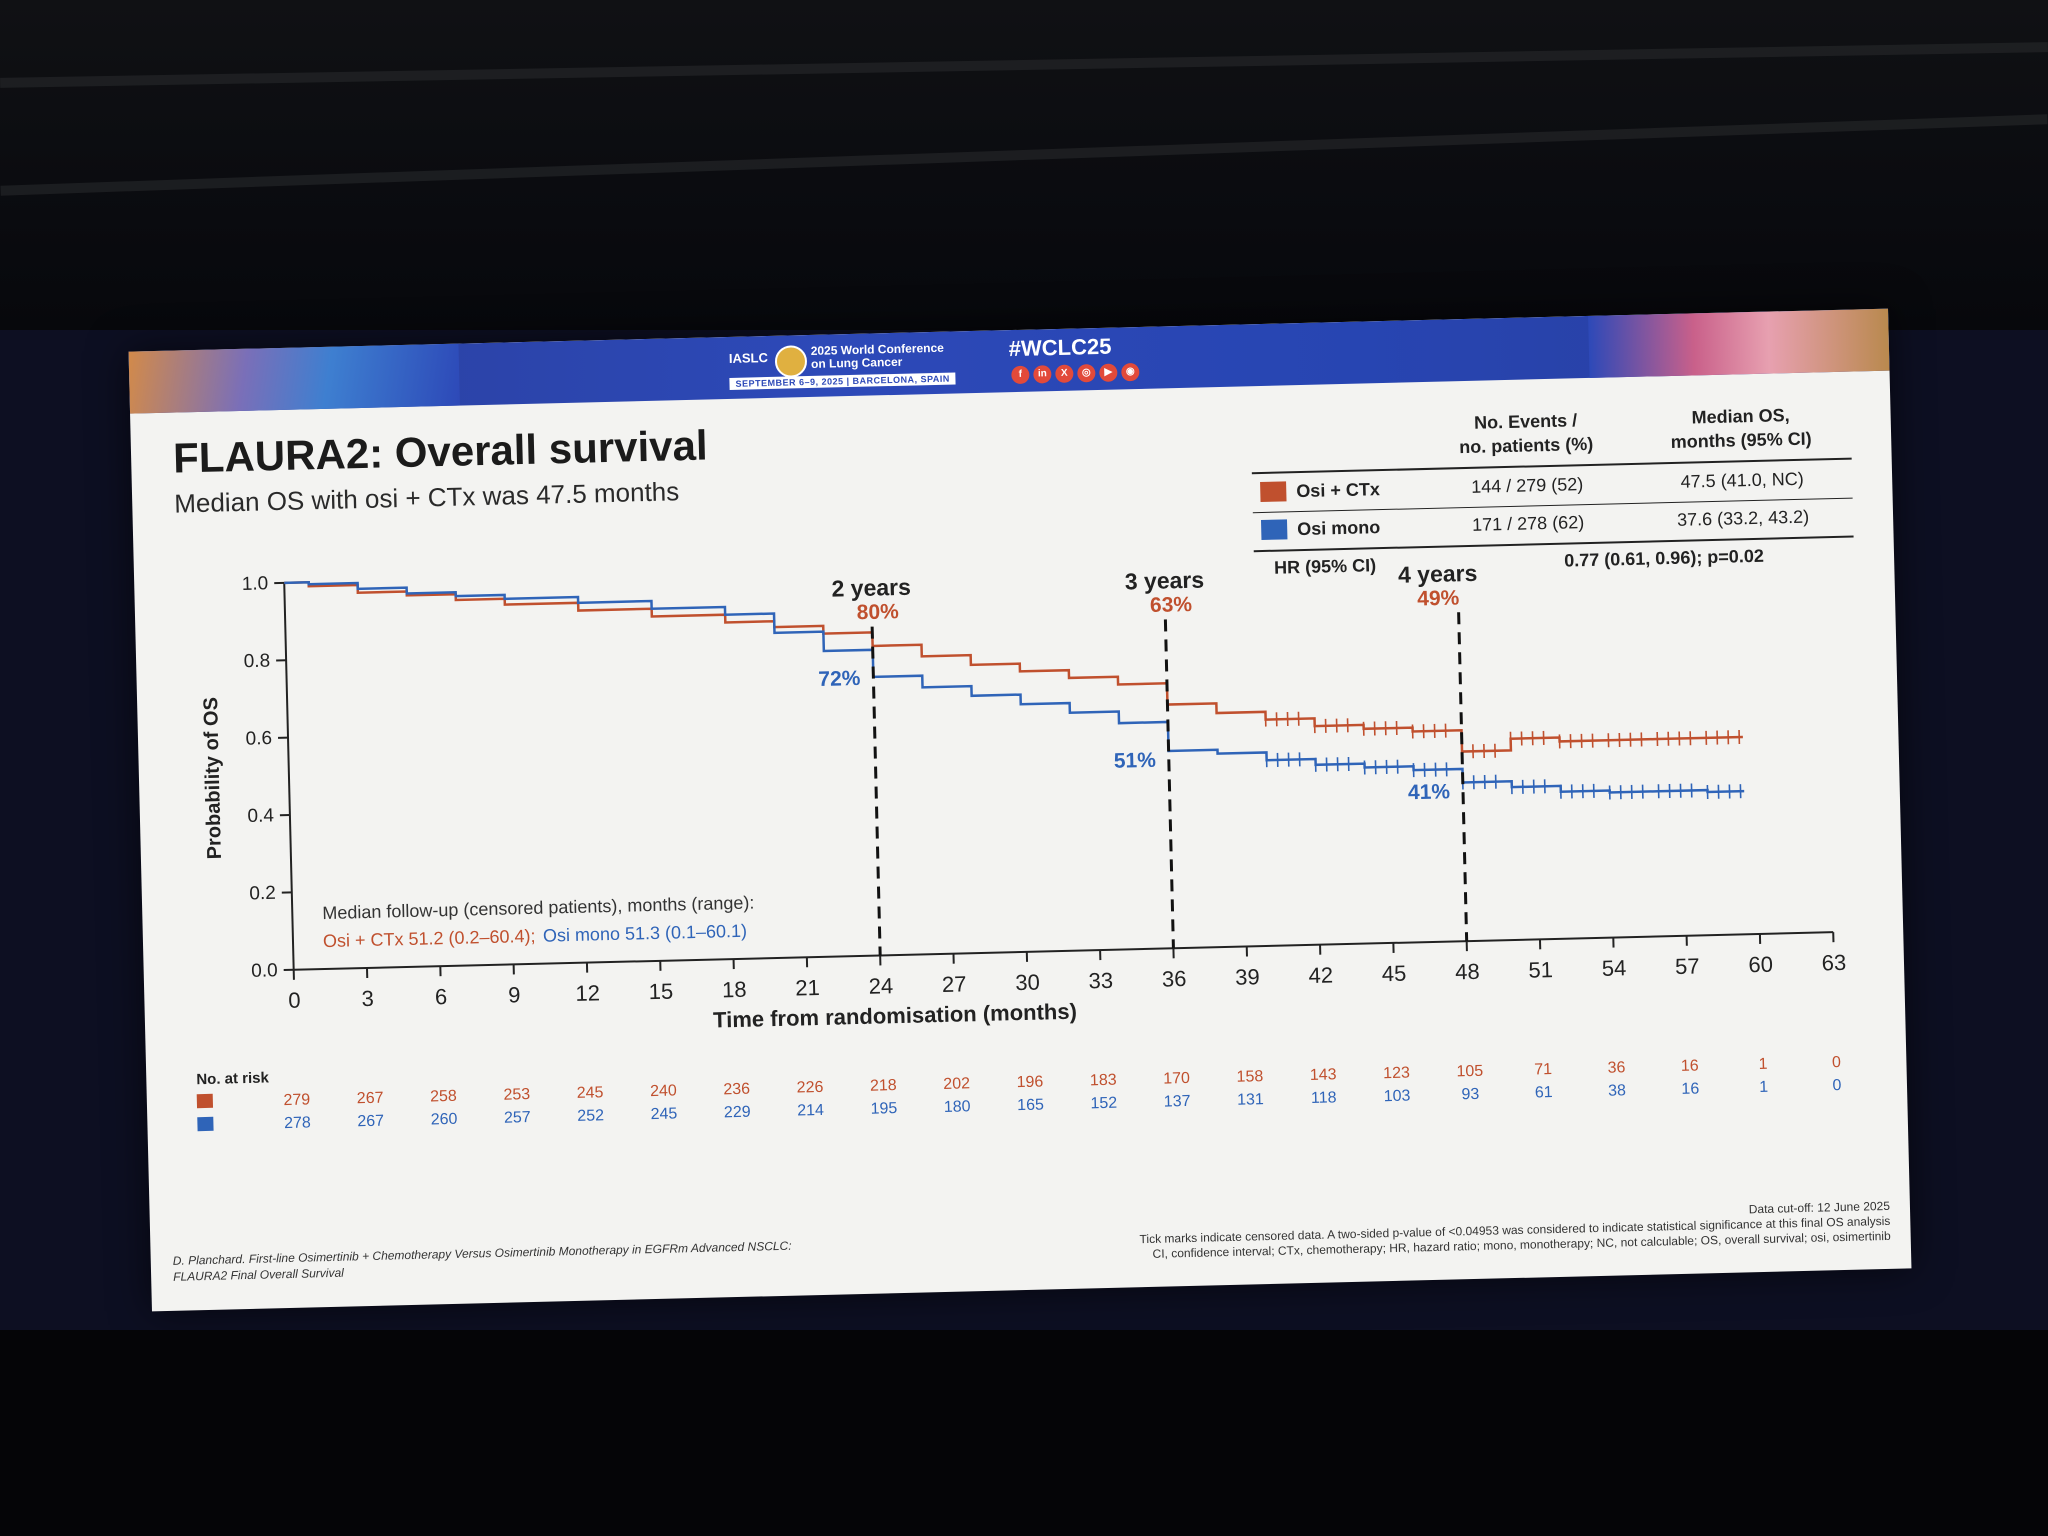 The height and width of the screenshot is (1536, 2048). Describe the element at coordinates (289, 776) in the screenshot. I see `y-axis` at that location.